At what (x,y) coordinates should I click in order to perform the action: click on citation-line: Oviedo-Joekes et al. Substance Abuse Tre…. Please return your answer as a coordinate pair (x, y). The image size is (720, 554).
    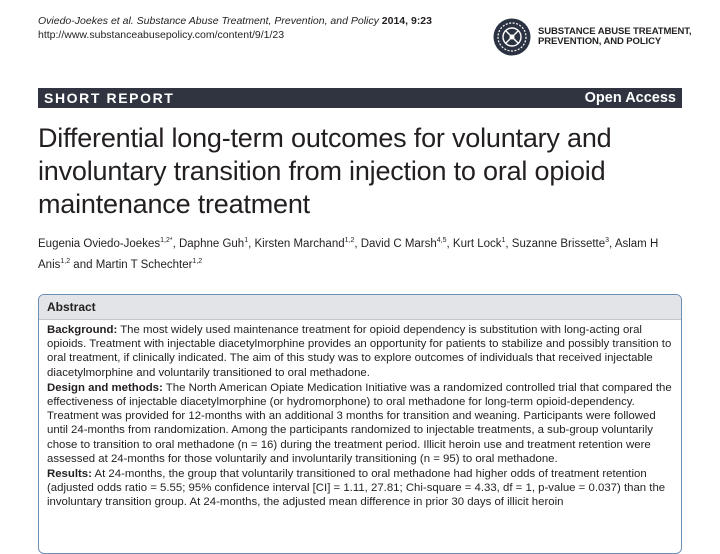
    Looking at the image, I should click on (235, 21).